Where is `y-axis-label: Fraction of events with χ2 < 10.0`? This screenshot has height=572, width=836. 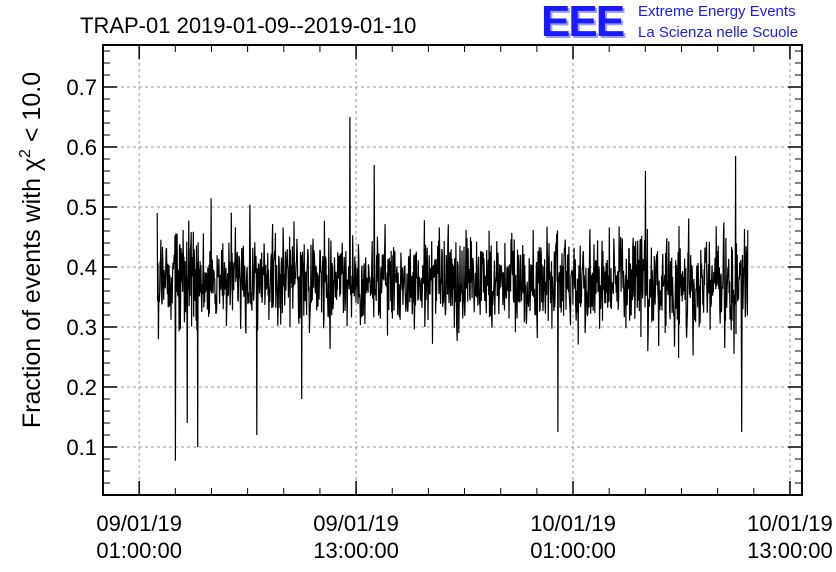
y-axis-label: Fraction of events with χ2 < 10.0 is located at coordinates (31, 250).